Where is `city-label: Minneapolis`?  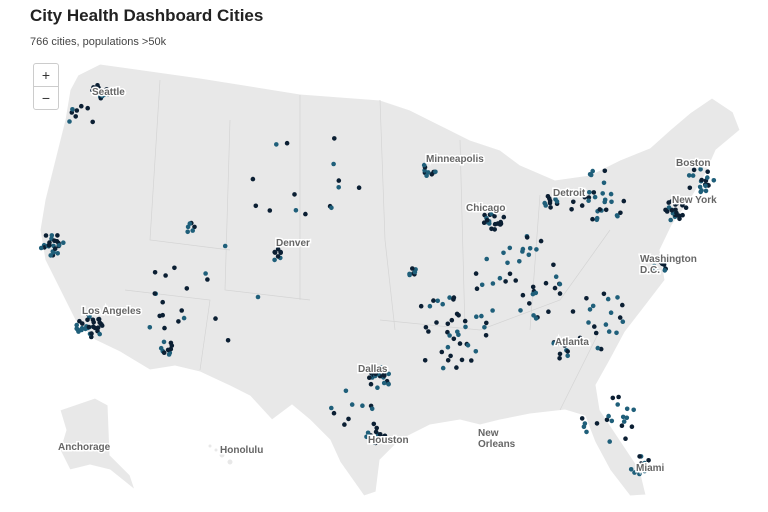
city-label: Minneapolis is located at coordinates (455, 159).